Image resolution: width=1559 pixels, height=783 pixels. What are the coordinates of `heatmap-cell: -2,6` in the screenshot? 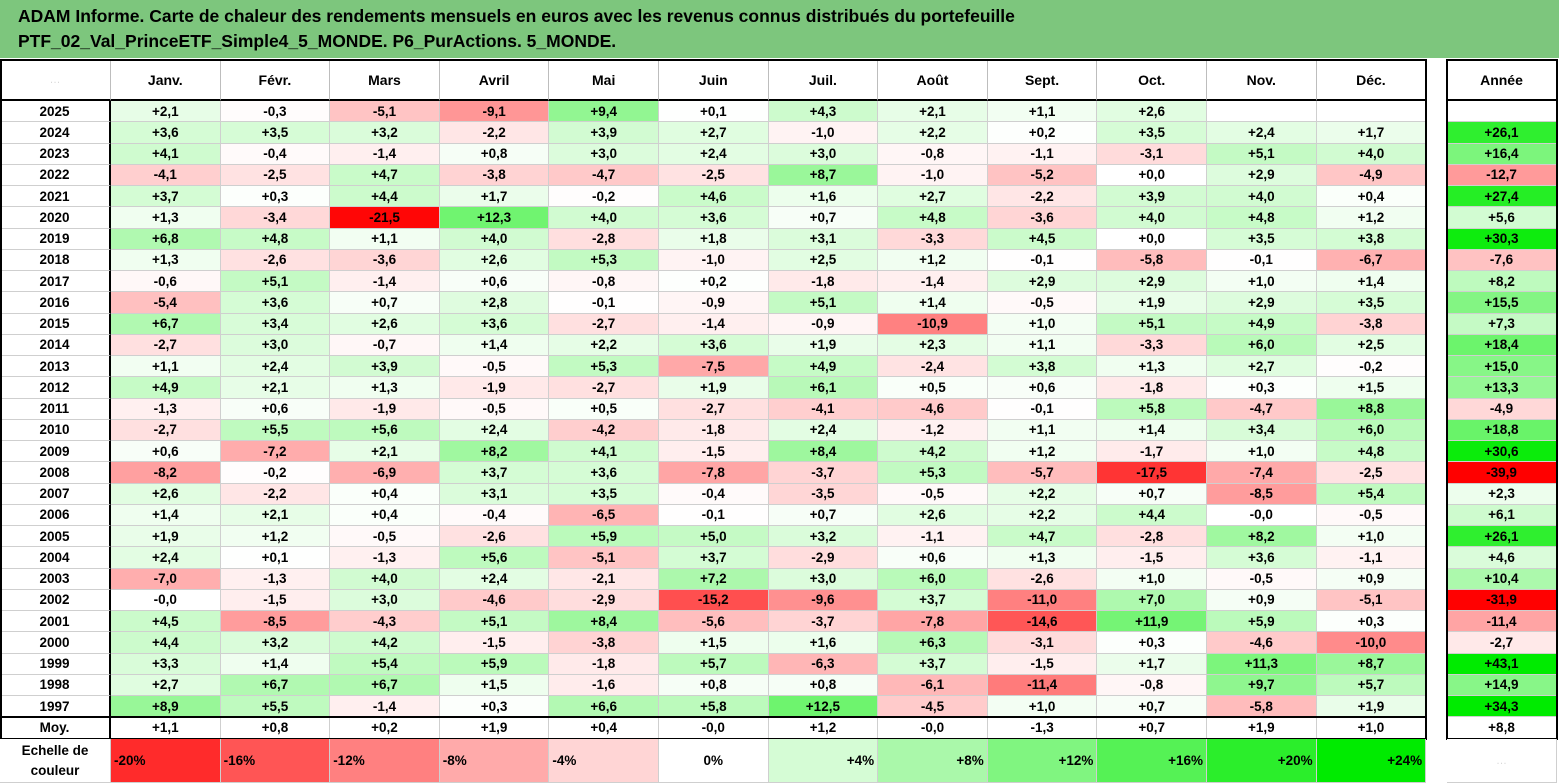 It's located at (494, 537).